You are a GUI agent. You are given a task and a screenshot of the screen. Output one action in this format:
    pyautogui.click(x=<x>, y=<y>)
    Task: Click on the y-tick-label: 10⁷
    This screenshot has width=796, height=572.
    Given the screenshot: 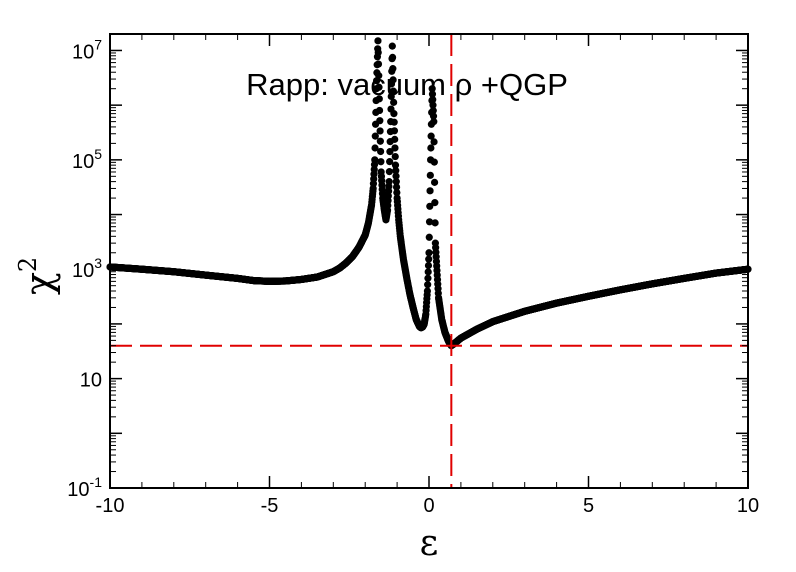 What is the action you would take?
    pyautogui.click(x=87, y=49)
    